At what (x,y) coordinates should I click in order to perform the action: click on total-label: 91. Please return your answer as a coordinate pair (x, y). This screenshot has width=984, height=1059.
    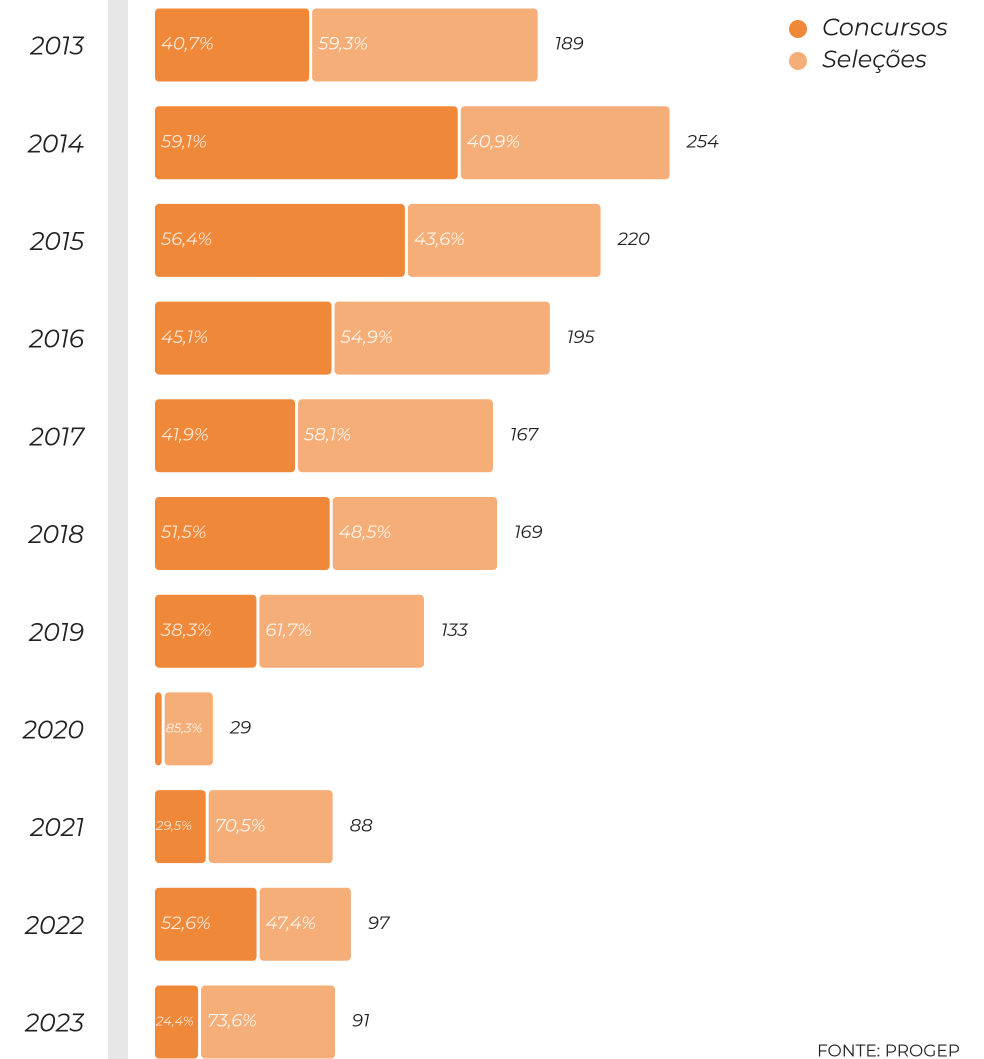
    Looking at the image, I should click on (361, 1021).